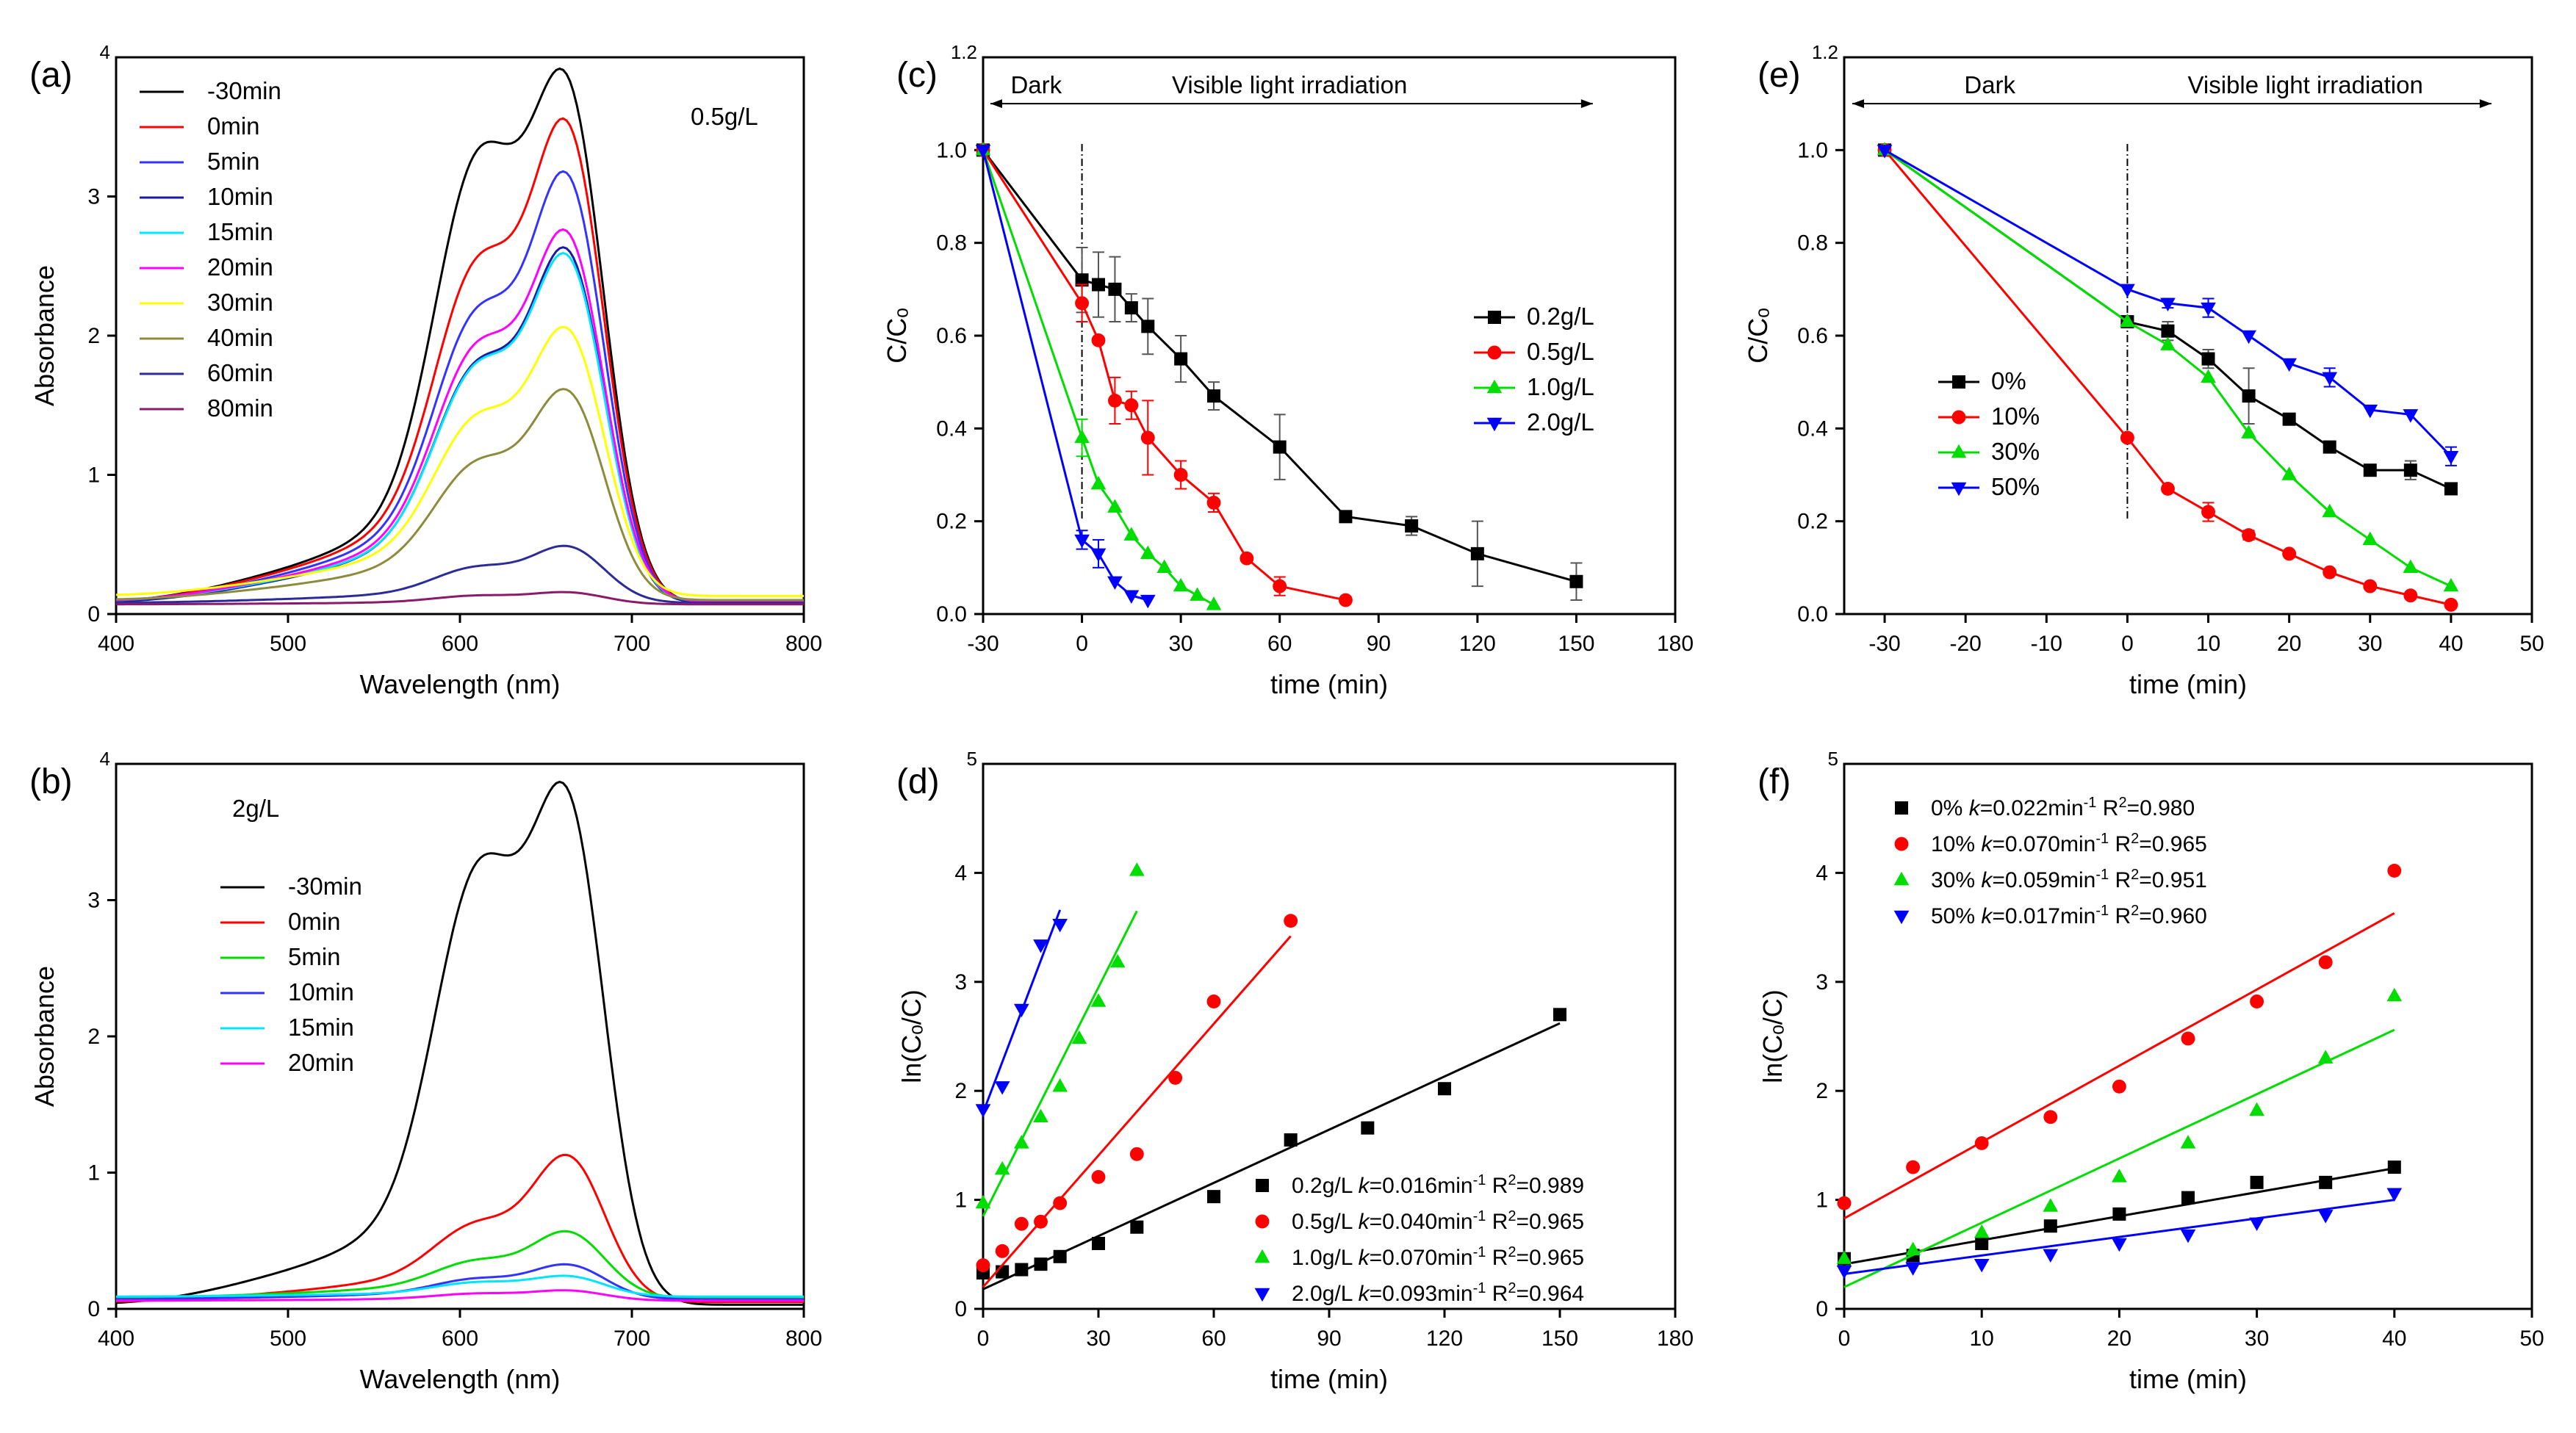 This screenshot has height=1433, width=2576. Describe the element at coordinates (93, 1173) in the screenshot. I see `y-tick-label: 1` at that location.